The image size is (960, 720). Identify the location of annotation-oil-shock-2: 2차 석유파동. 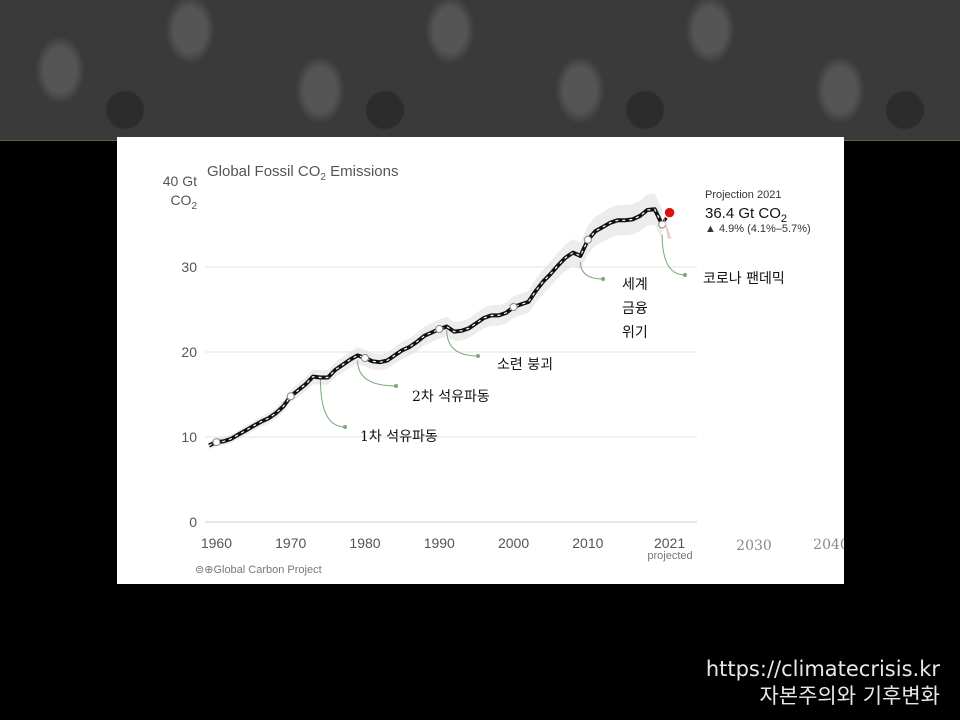
(451, 397).